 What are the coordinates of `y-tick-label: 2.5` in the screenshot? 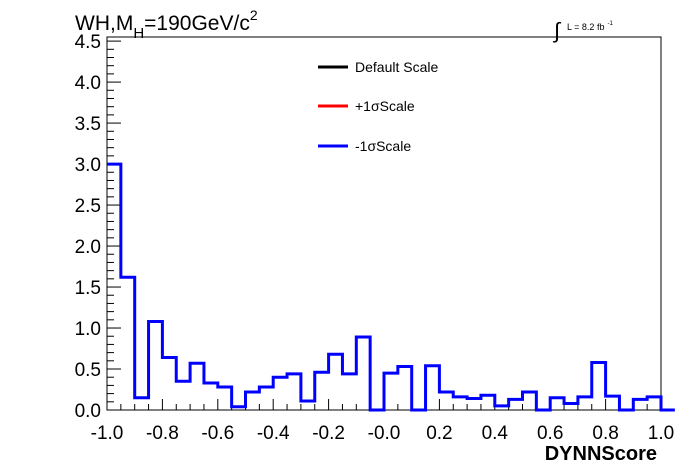 It's located at (88, 206).